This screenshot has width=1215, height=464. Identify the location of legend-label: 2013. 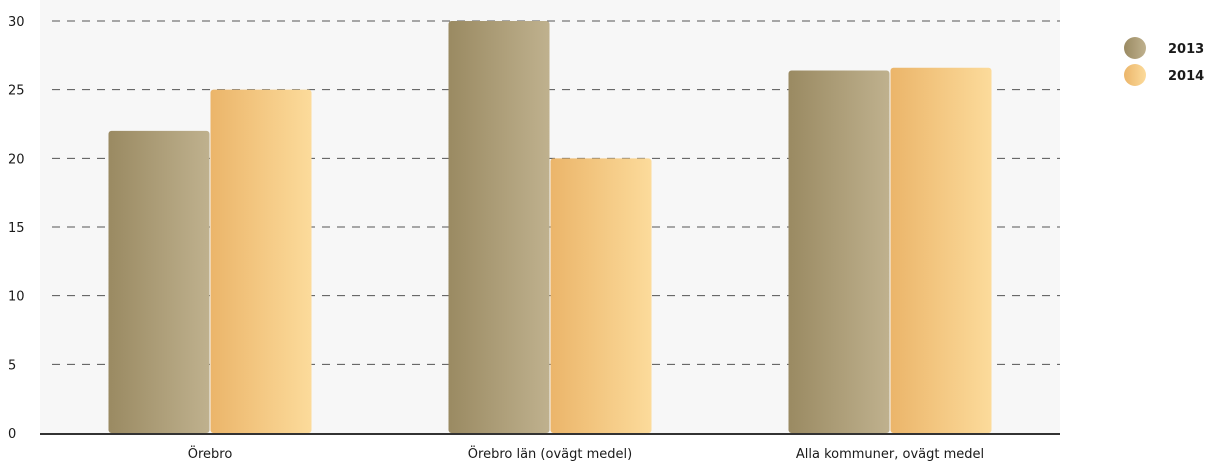
(1186, 49).